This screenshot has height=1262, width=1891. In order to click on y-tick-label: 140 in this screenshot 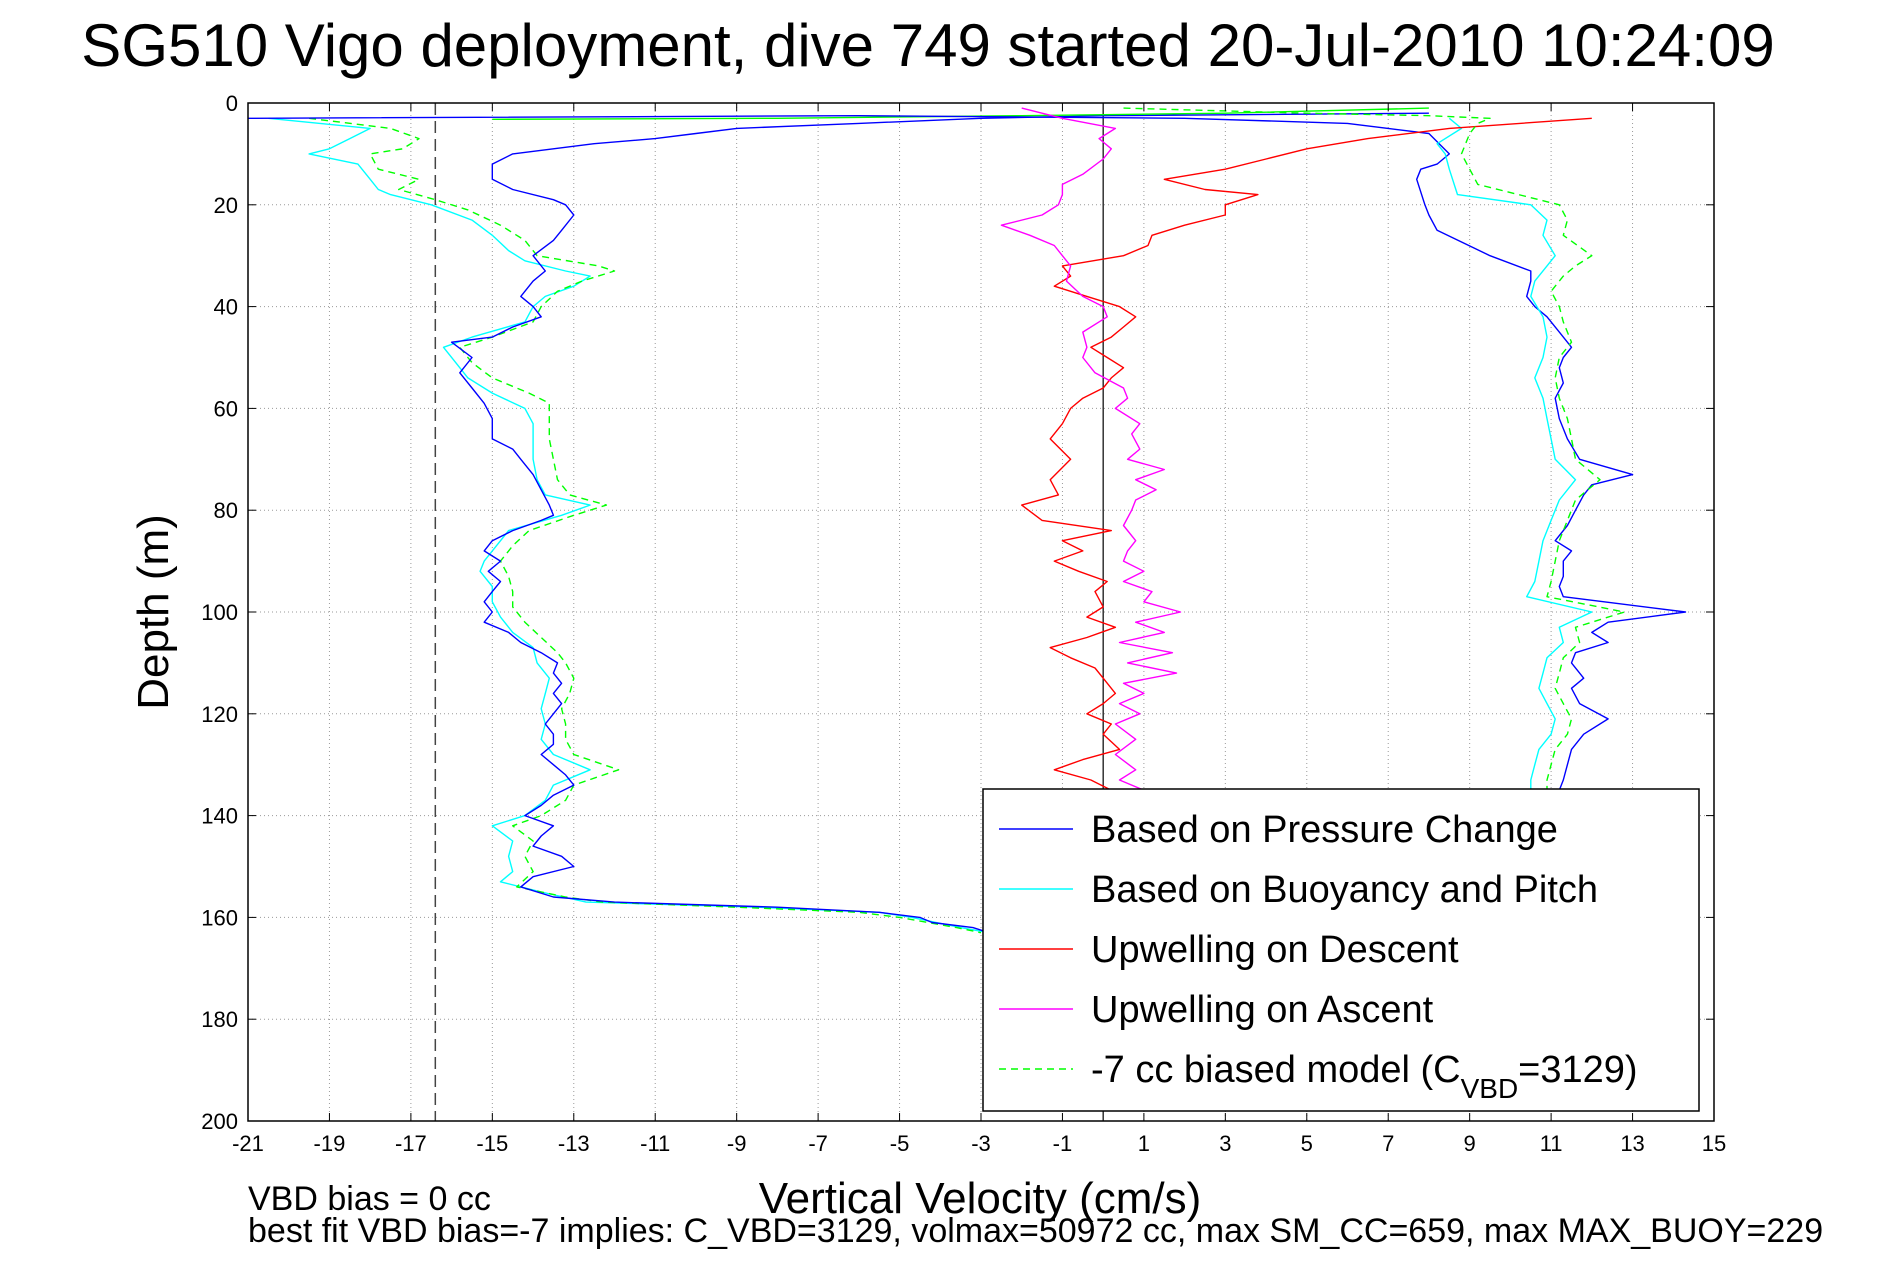, I will do `click(219, 816)`.